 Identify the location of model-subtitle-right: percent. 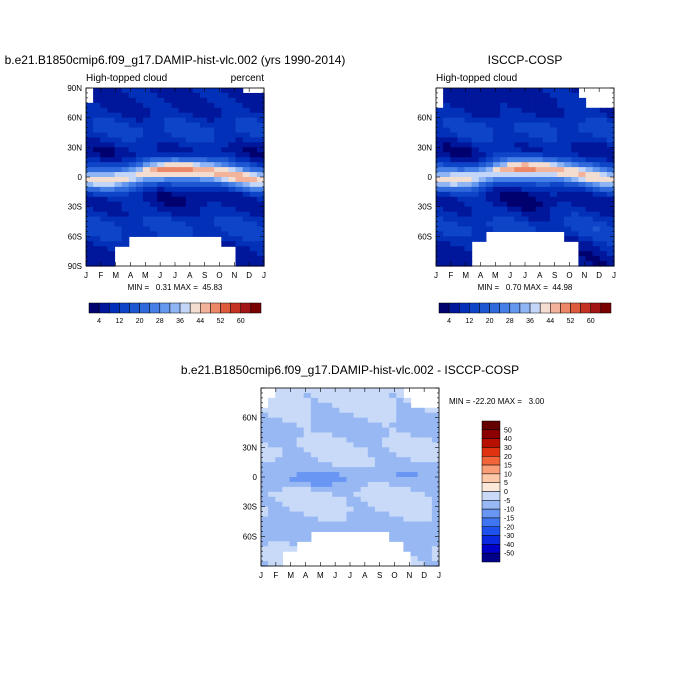
(248, 78).